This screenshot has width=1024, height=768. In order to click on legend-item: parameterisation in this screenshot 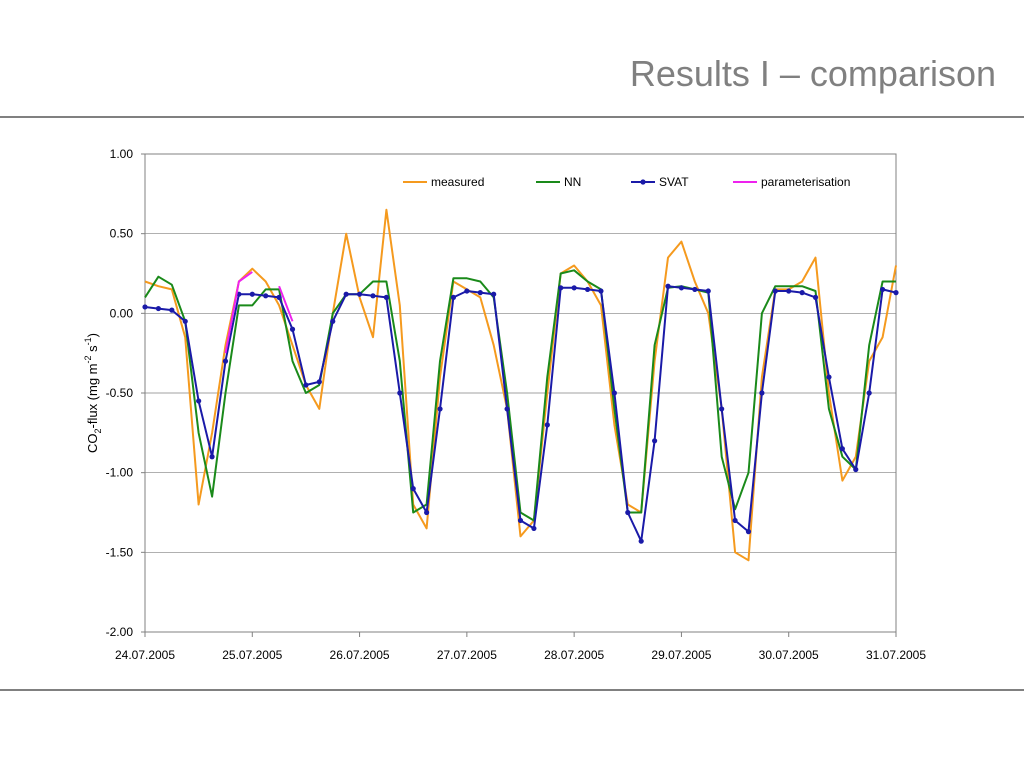, I will do `click(791, 182)`.